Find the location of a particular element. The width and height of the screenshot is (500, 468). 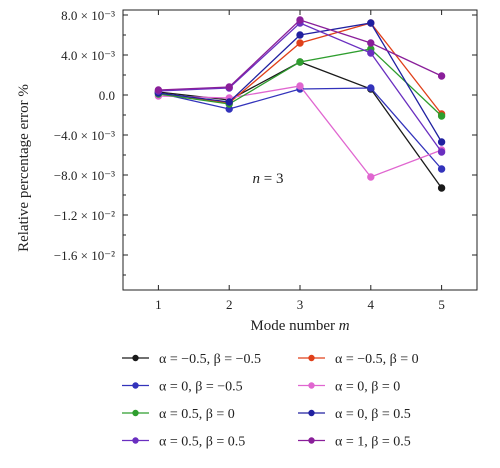

legend-item: α = 0.5, β = 0.5 is located at coordinates (183, 442).